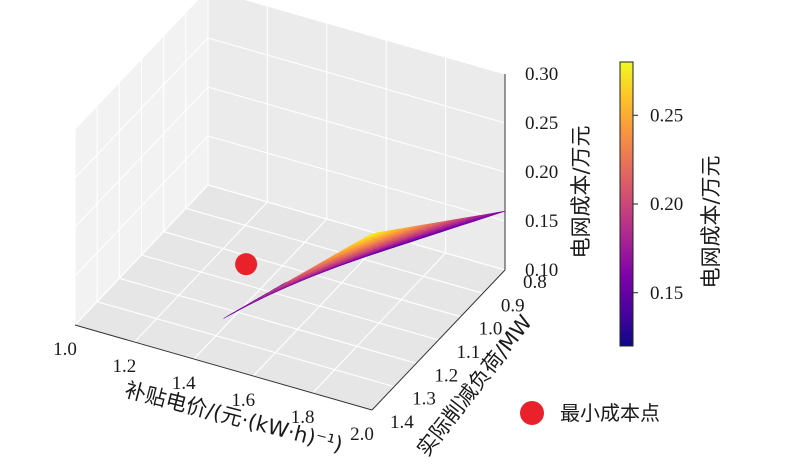 Image resolution: width=800 pixels, height=474 pixels. Describe the element at coordinates (491, 329) in the screenshot. I see `y-tick-label: 1.0` at that location.